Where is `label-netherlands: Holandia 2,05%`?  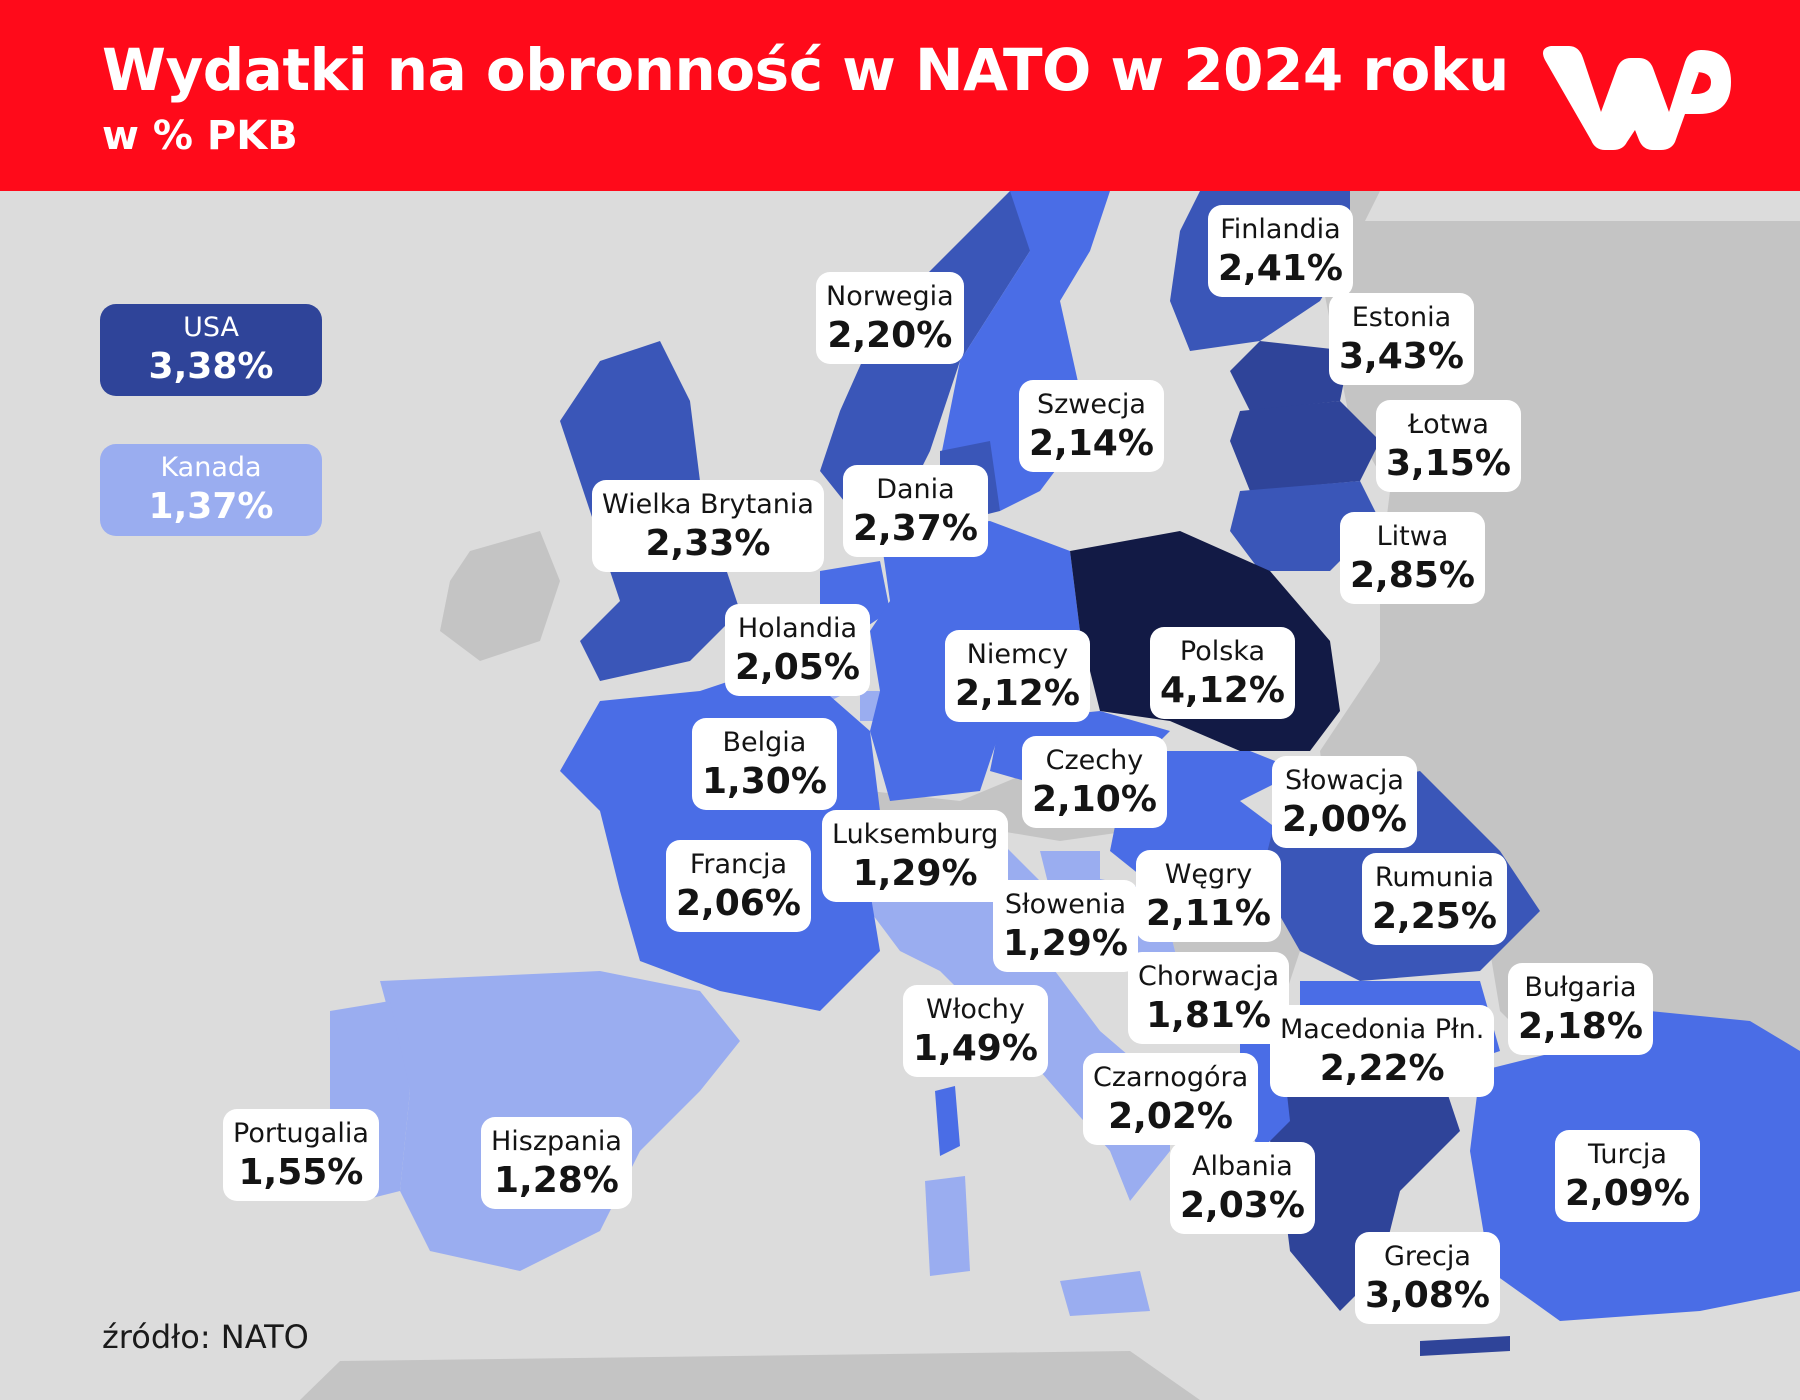 label-netherlands: Holandia 2,05% is located at coordinates (797, 650).